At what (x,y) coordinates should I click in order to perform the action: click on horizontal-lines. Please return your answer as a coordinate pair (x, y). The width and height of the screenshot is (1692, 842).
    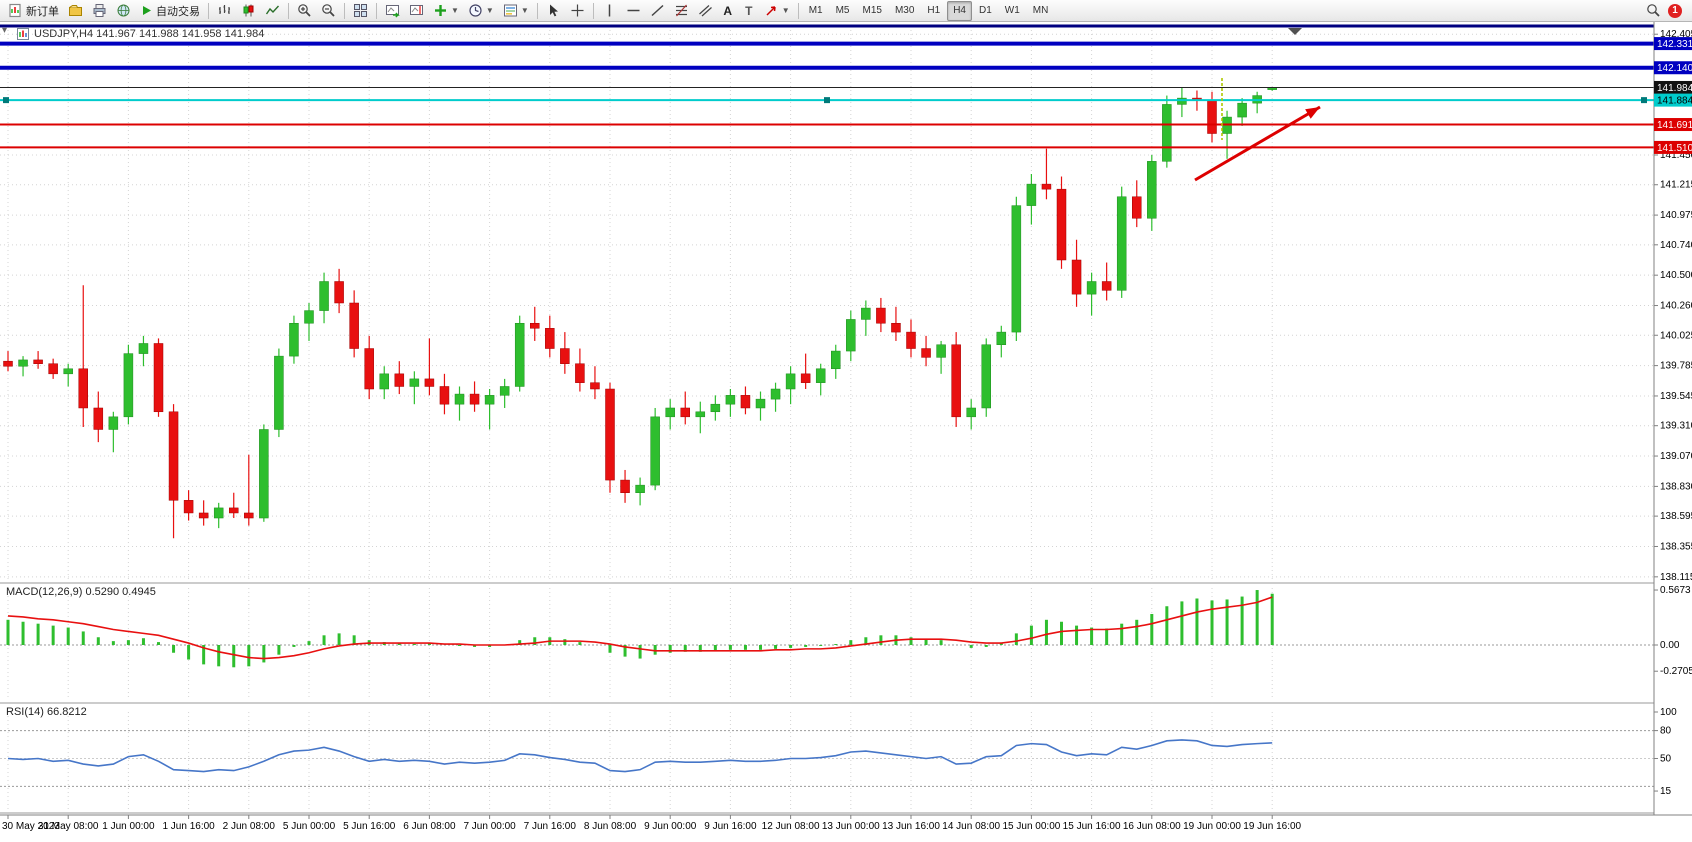
    Looking at the image, I should click on (827, 86).